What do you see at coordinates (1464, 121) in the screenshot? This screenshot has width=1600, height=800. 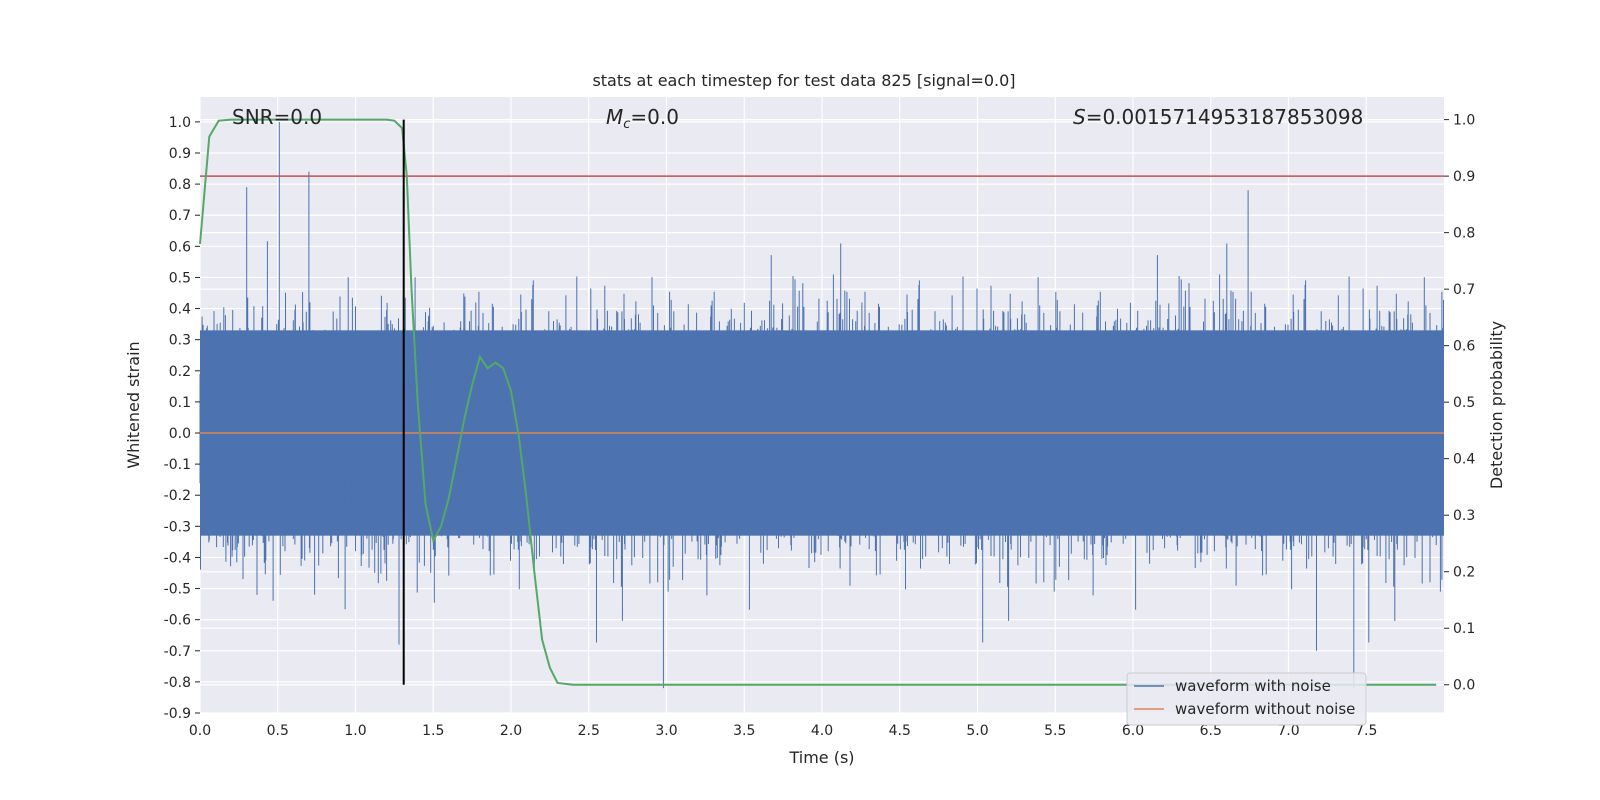 I see `y2-tick-label: 1.0` at bounding box center [1464, 121].